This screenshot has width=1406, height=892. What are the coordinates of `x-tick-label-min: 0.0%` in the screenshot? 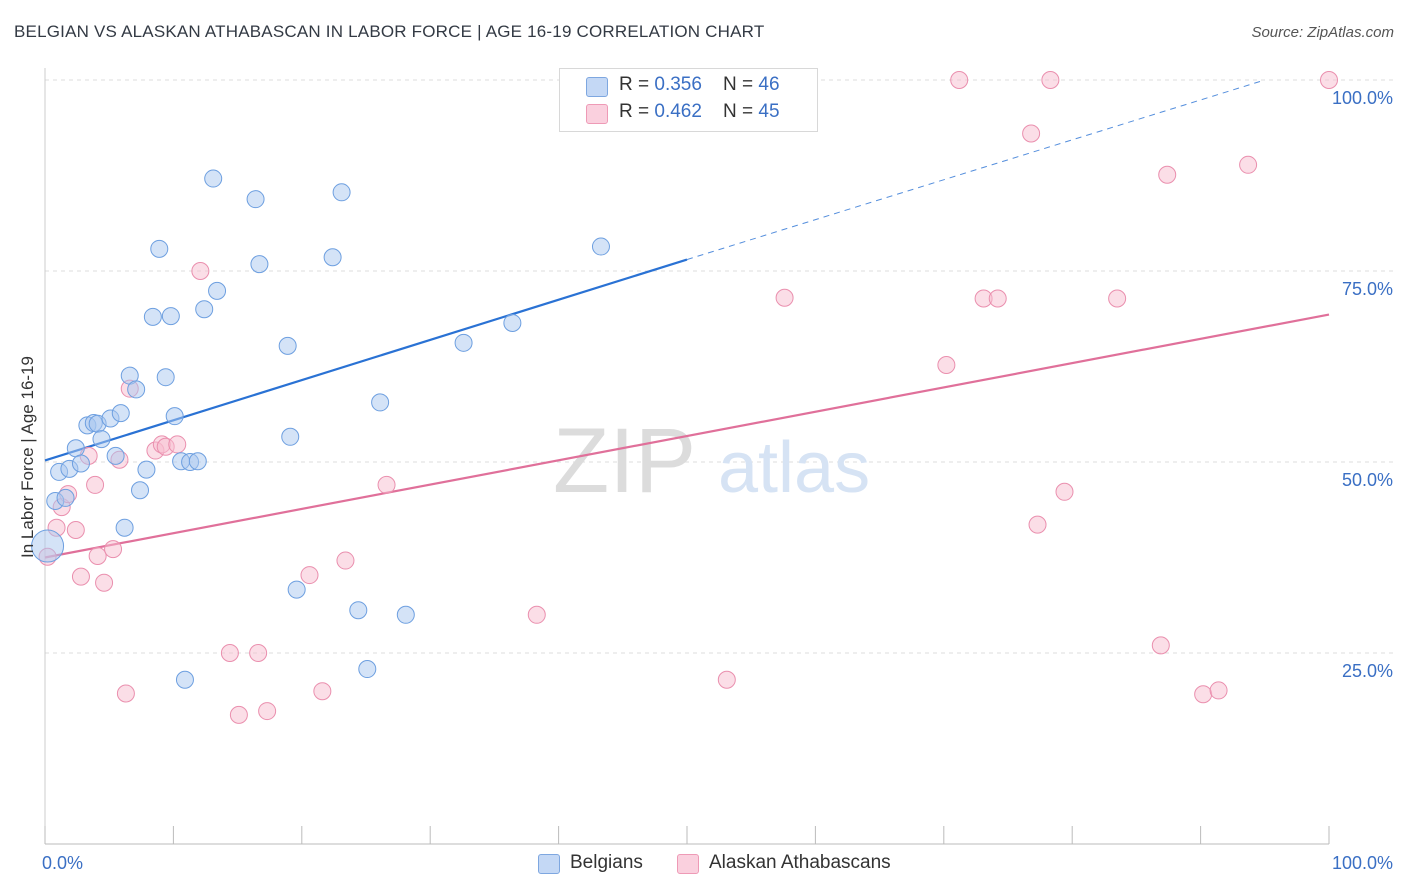 It's located at (62, 863).